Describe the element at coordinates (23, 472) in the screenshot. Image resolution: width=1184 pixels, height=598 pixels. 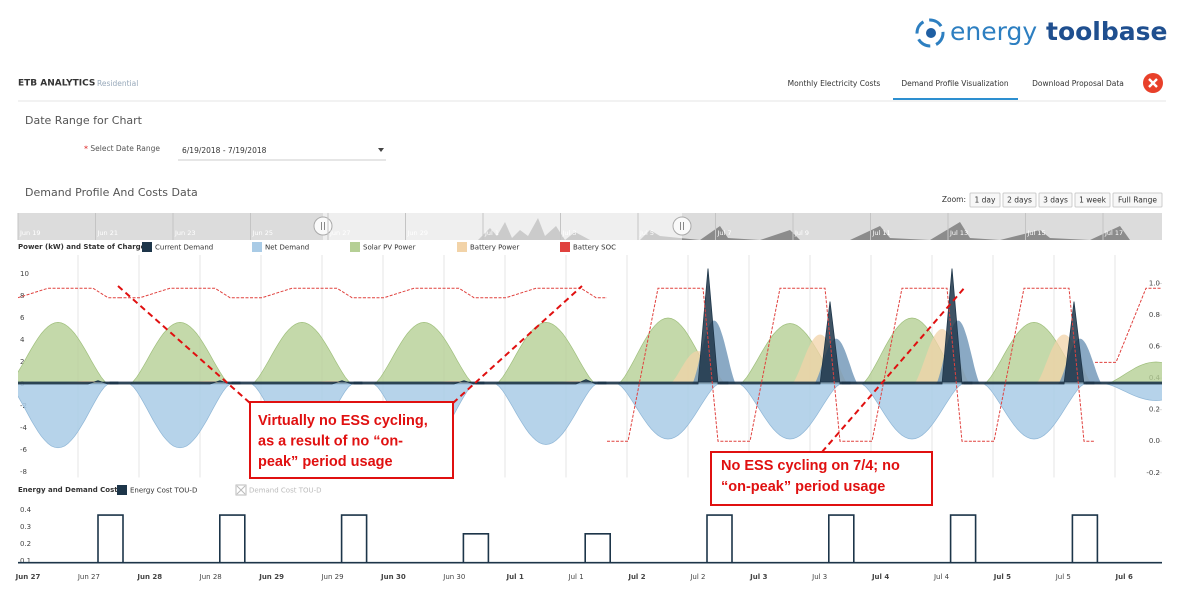
I see `y-tick-label: -8` at that location.